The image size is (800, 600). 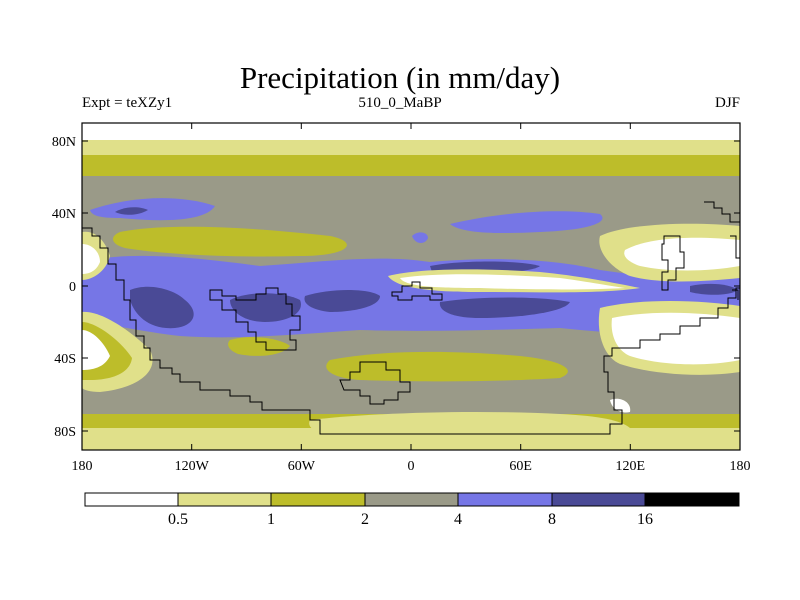 I want to click on lat-label-40n: 40N, so click(x=64, y=214).